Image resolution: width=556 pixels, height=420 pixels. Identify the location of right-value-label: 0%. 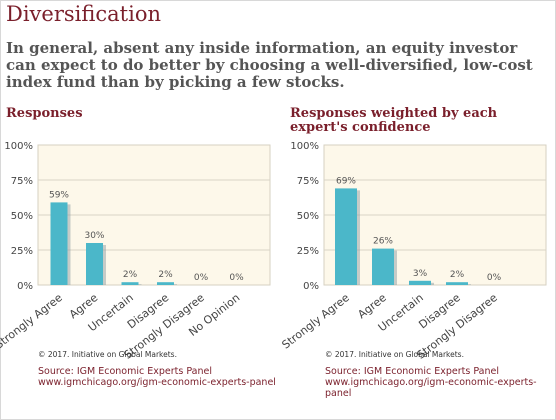
(494, 278).